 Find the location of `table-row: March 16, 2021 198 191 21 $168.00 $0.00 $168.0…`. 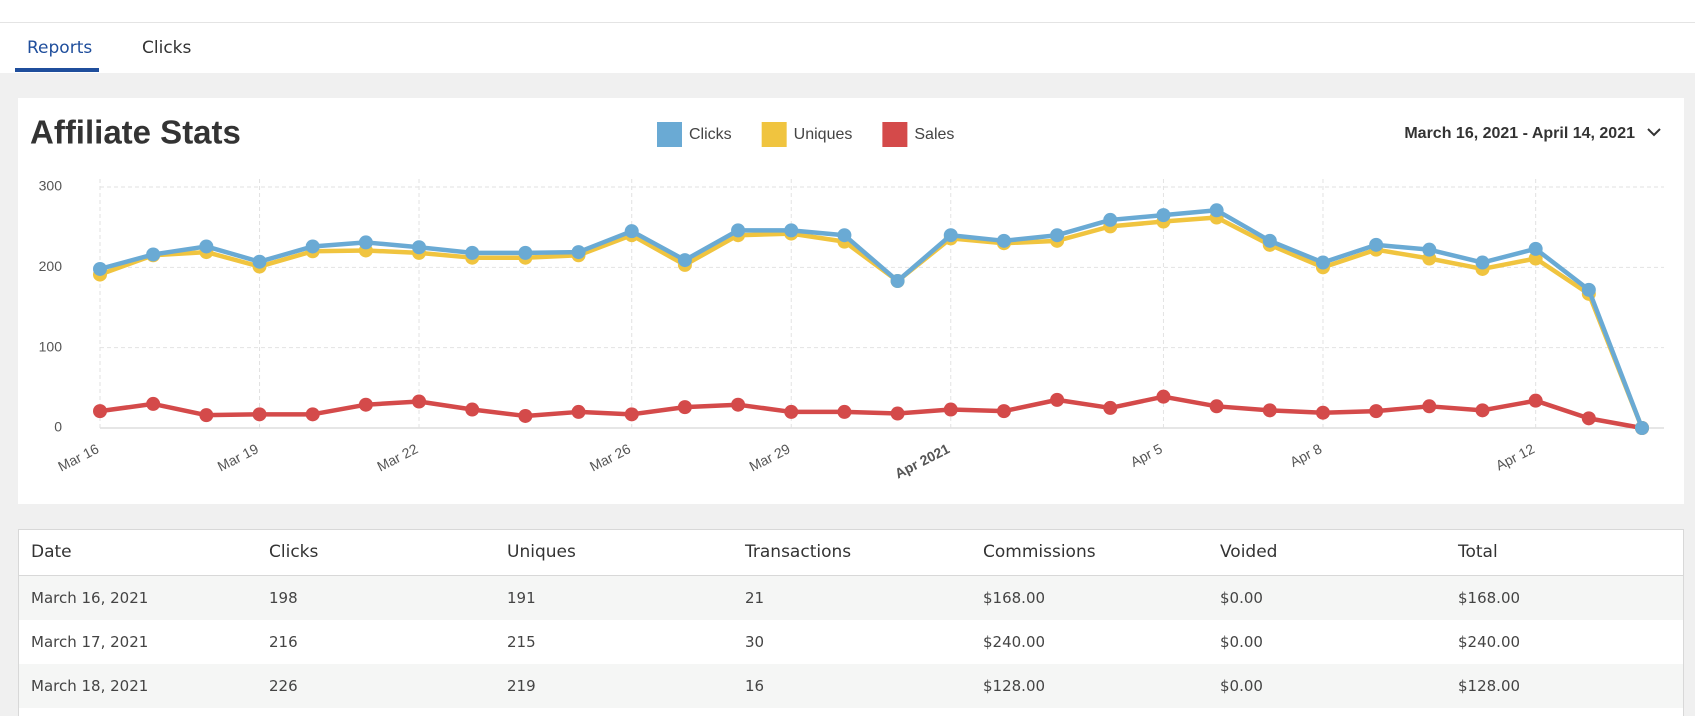

table-row: March 16, 2021 198 191 21 $168.00 $0.00 $168.0… is located at coordinates (851, 598).